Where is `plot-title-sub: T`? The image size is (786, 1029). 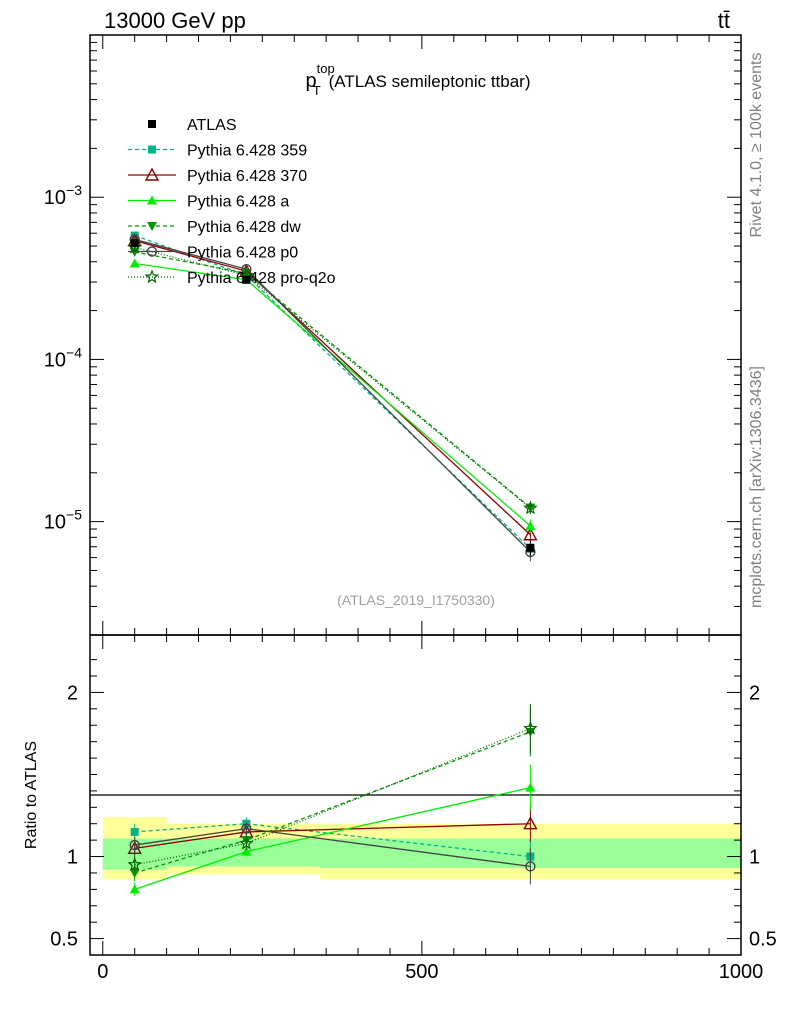 plot-title-sub: T is located at coordinates (317, 90).